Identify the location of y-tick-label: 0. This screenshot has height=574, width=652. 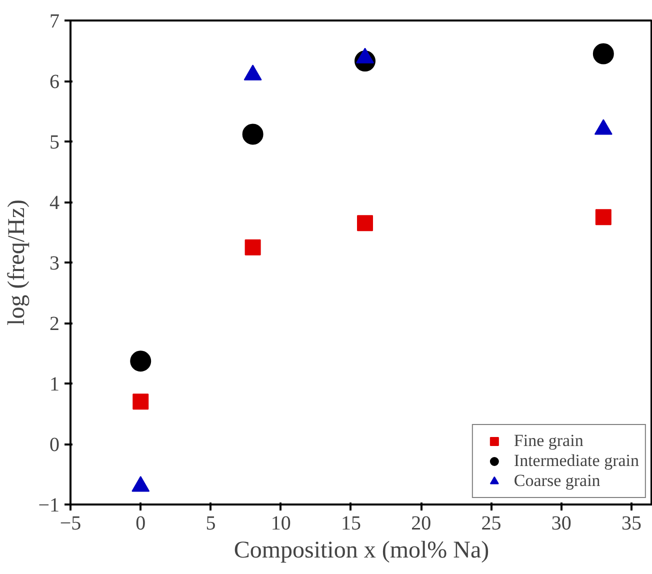
(55, 445).